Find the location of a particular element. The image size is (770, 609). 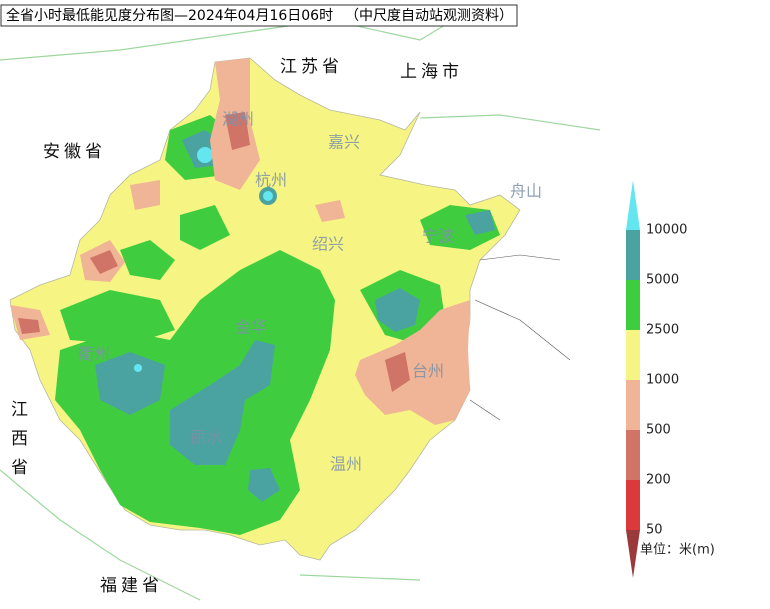

city-label: 嘉兴 is located at coordinates (344, 142).